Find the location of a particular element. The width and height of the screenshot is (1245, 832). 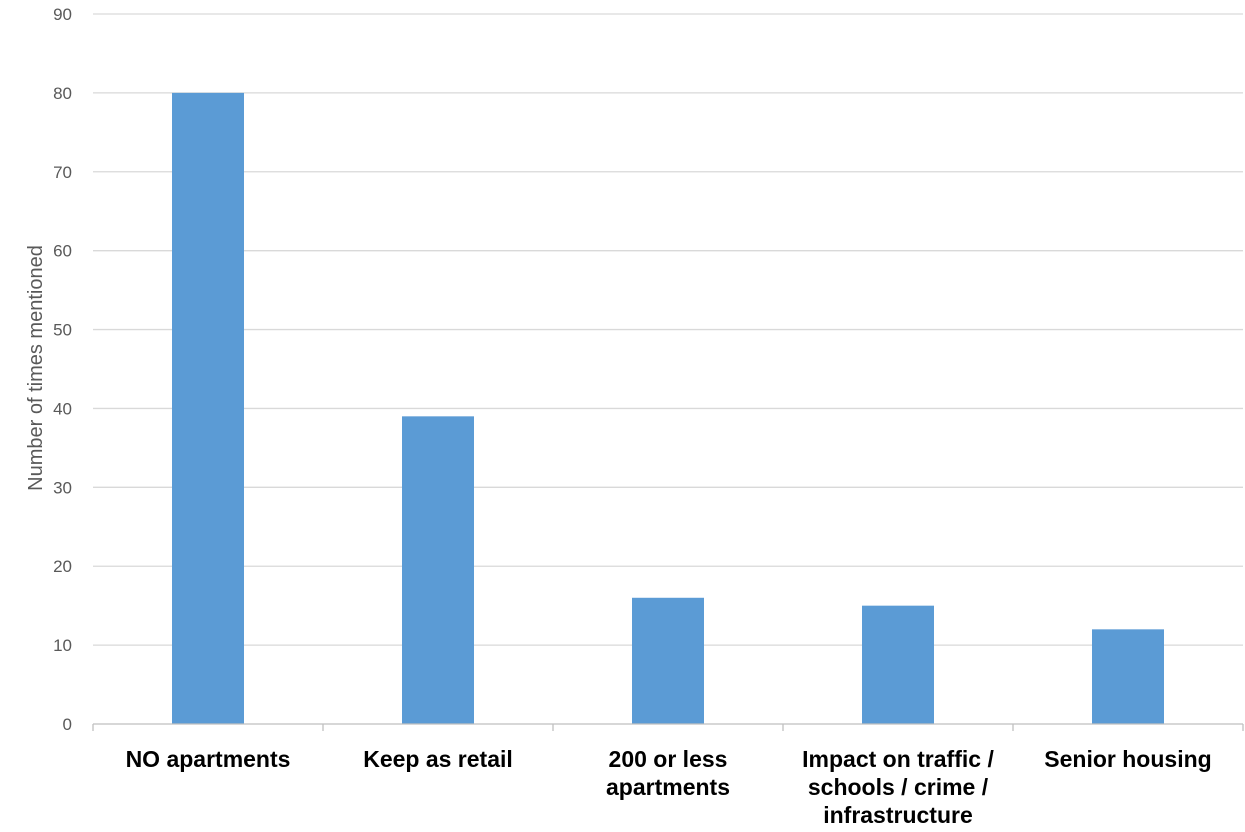

x-category-label-line: infrastructure is located at coordinates (898, 815).